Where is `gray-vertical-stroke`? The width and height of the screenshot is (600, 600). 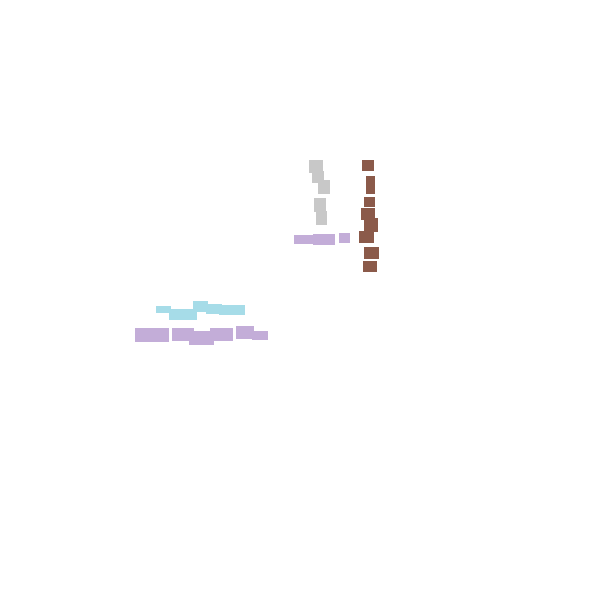
gray-vertical-stroke is located at coordinates (319, 192).